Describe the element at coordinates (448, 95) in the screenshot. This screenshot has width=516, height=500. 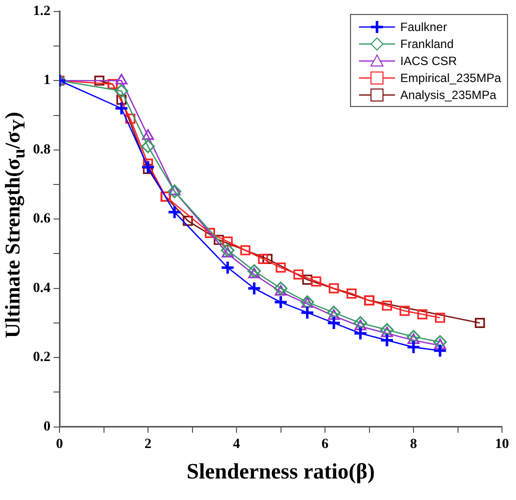
I see `legend-label: Analysis_235MPa` at that location.